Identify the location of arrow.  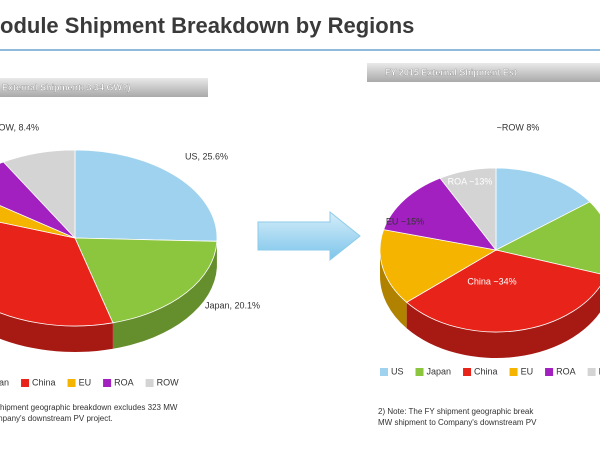
(309, 236).